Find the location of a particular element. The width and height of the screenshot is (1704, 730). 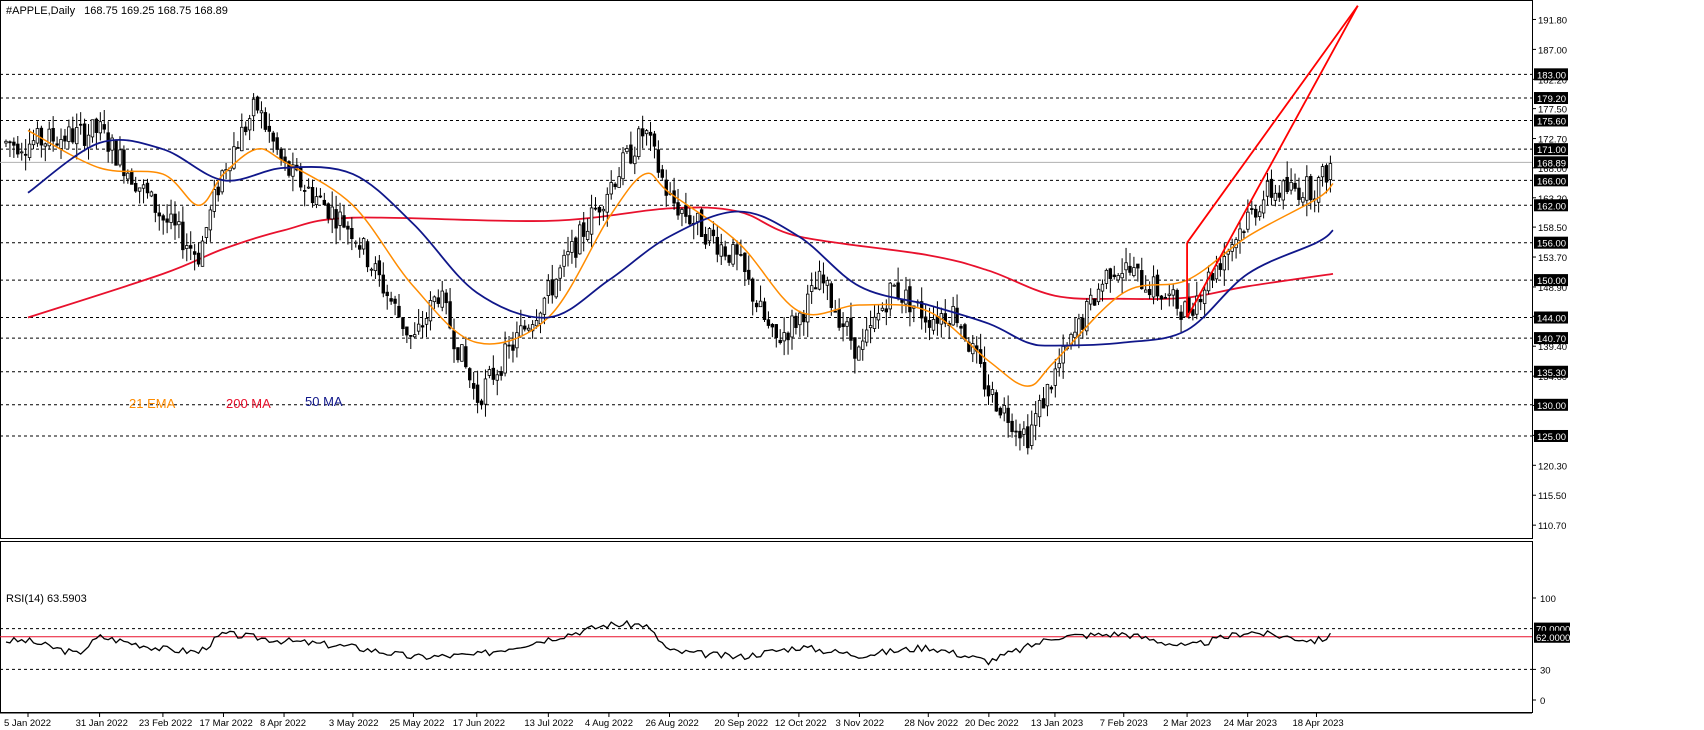

rsi-level-label: 70.0000 is located at coordinates (1553, 630).